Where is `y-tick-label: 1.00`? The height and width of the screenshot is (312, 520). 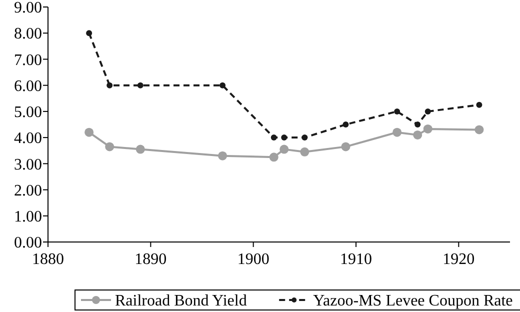 y-tick-label: 1.00 is located at coordinates (28, 217).